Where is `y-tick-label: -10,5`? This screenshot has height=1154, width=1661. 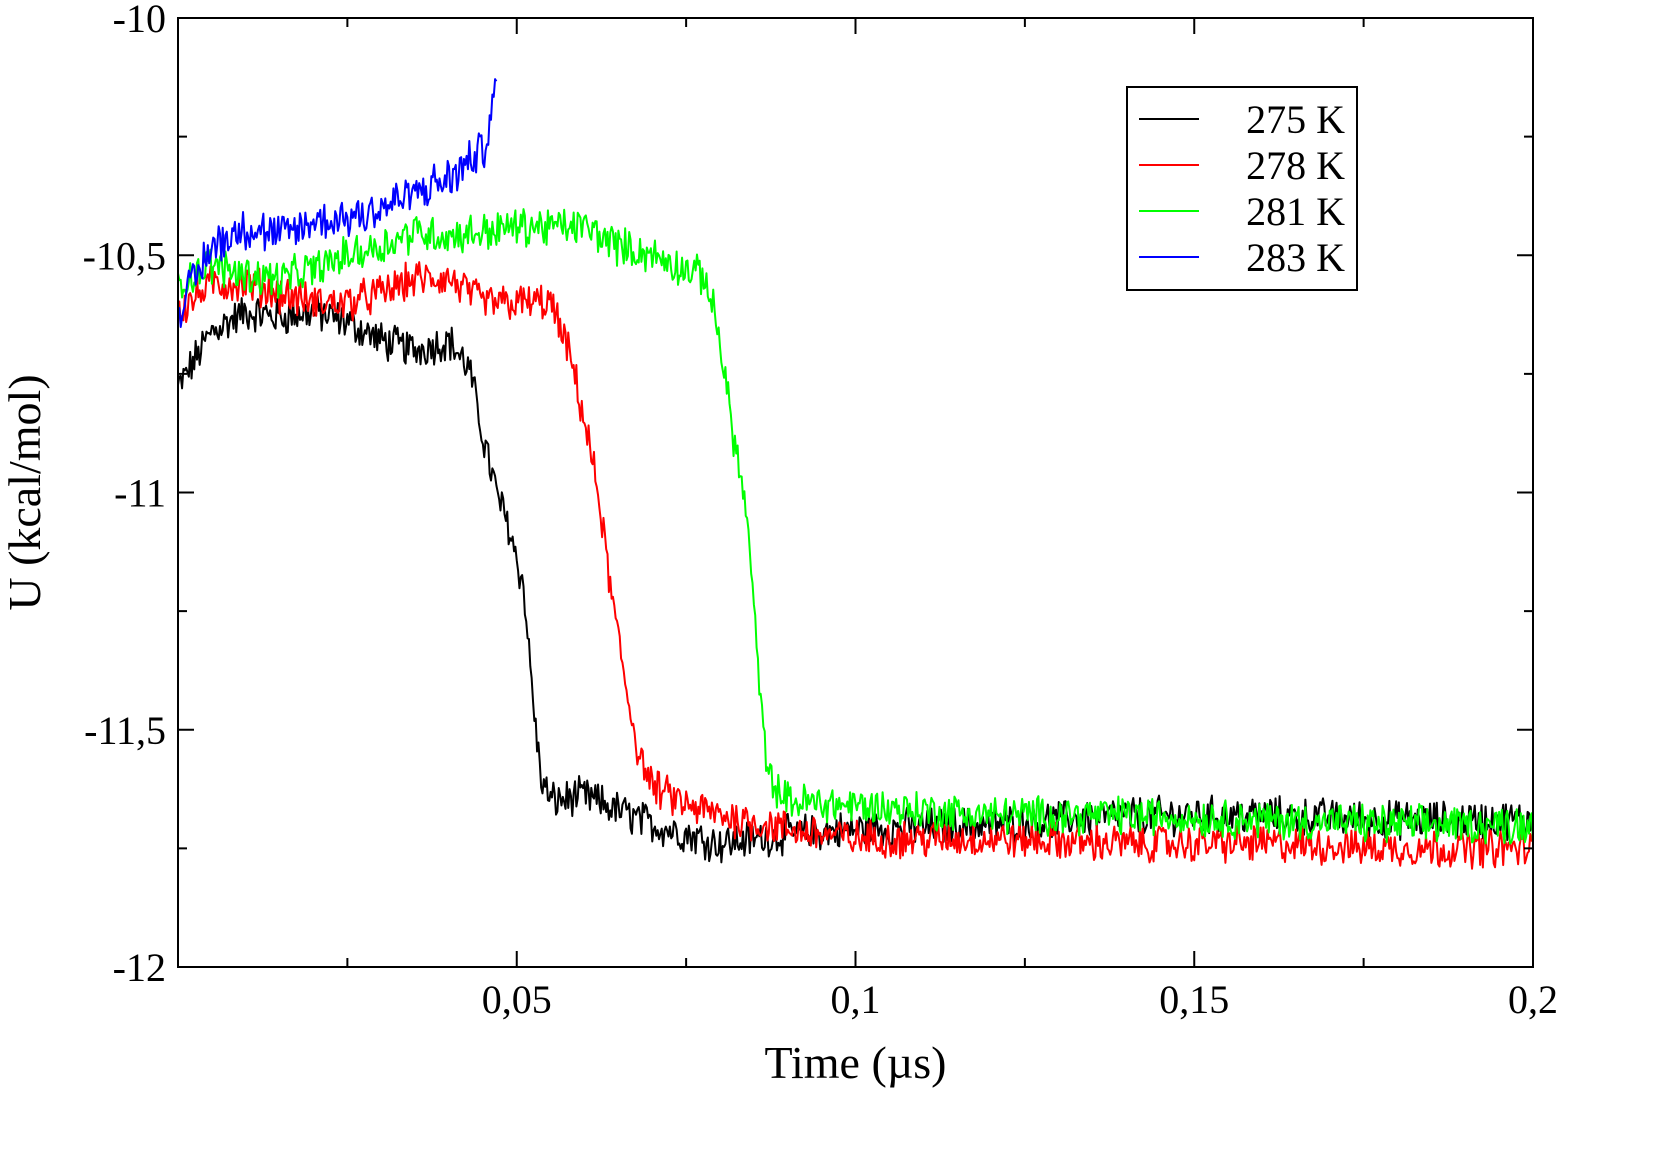 y-tick-label: -10,5 is located at coordinates (124, 255).